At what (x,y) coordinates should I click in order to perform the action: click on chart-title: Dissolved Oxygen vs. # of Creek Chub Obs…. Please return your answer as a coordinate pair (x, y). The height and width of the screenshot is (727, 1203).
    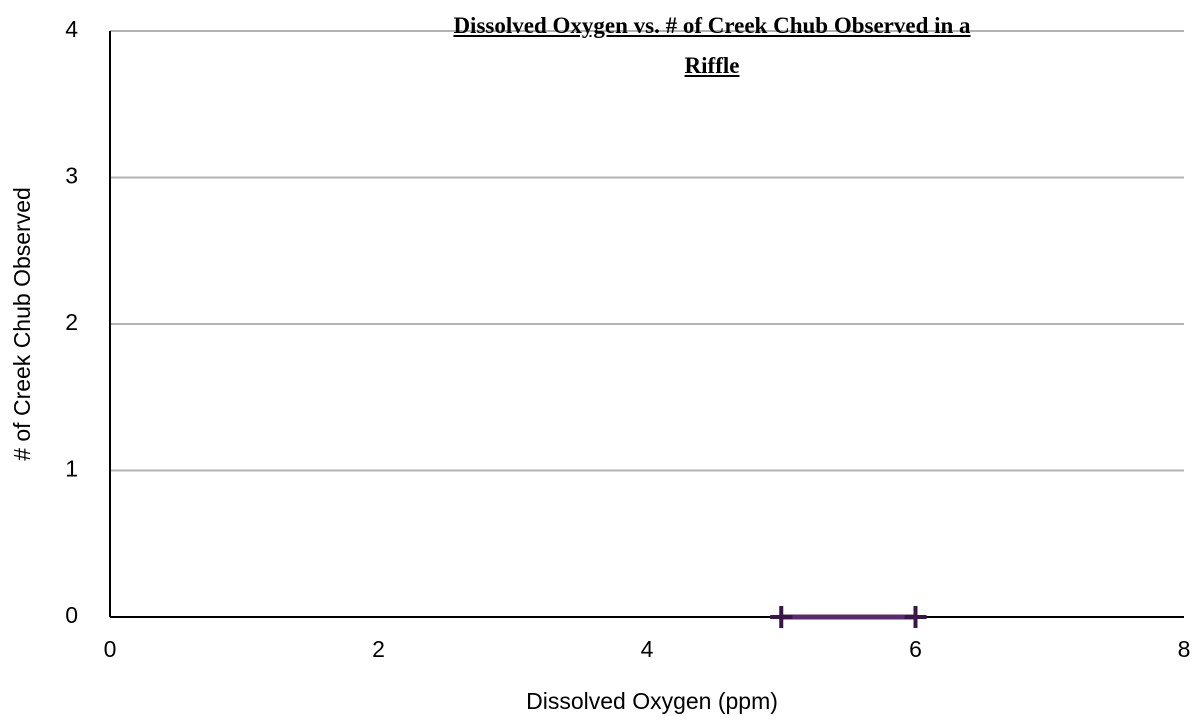
    Looking at the image, I should click on (712, 45).